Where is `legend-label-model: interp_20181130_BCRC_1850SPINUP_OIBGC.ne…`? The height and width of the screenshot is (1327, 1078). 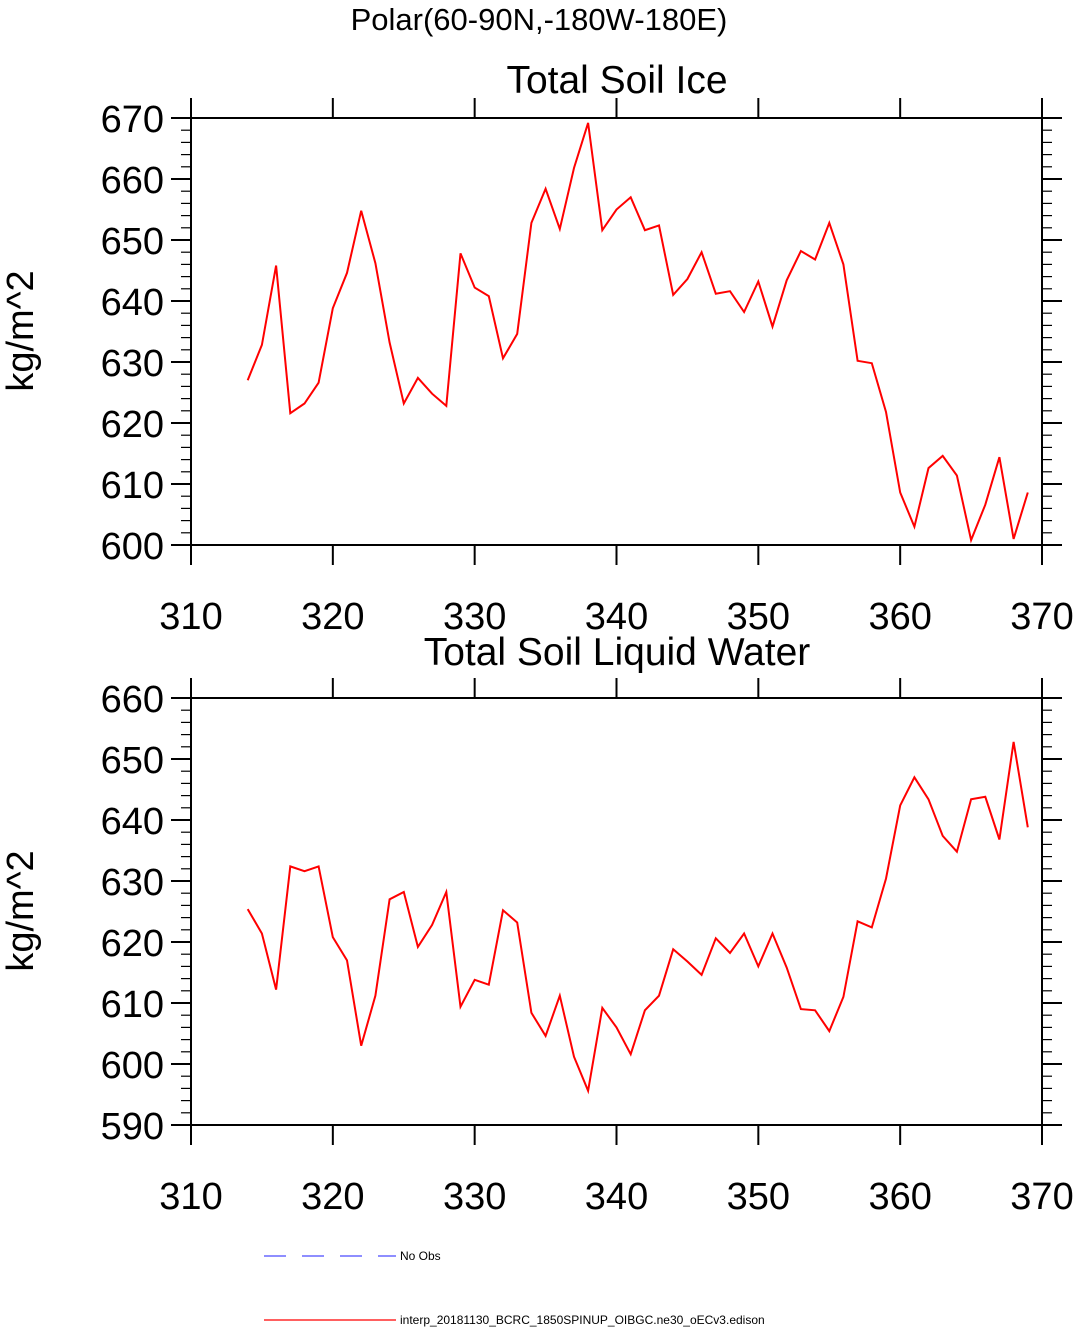
legend-label-model: interp_20181130_BCRC_1850SPINUP_OIBGC.ne… is located at coordinates (582, 1320).